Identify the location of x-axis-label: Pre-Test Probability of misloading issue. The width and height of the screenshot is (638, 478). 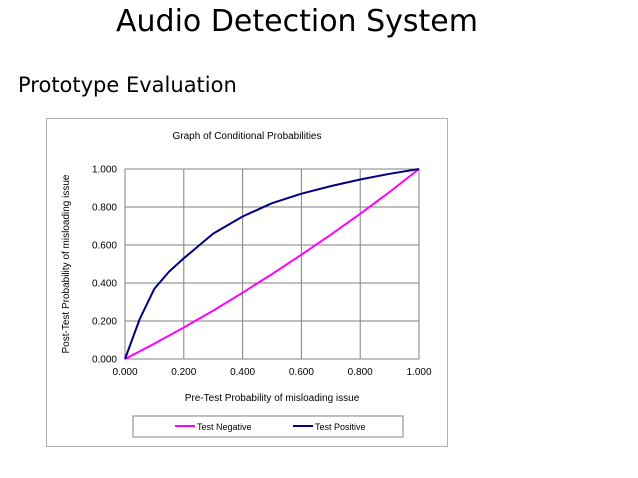
(272, 398).